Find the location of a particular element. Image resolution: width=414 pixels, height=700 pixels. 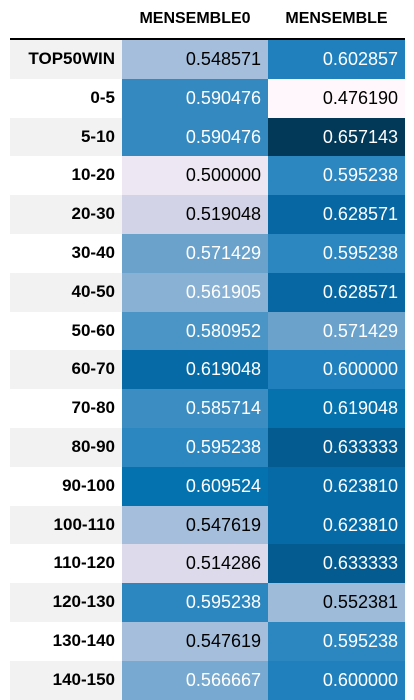

row-label: 100-110 is located at coordinates (84, 524).